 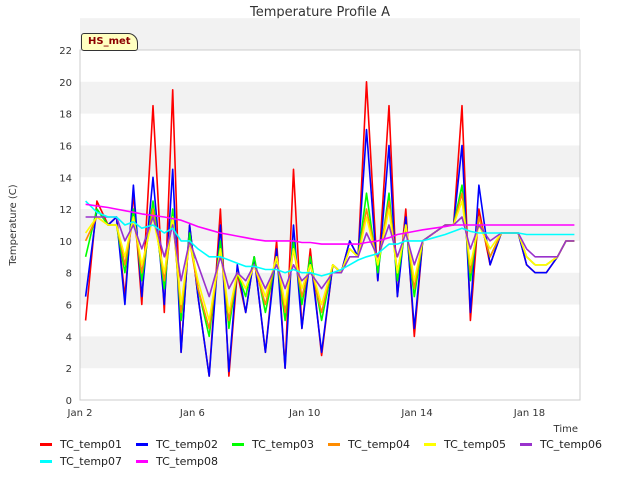 I want to click on legend-label: TC_temp04, so click(x=379, y=444).